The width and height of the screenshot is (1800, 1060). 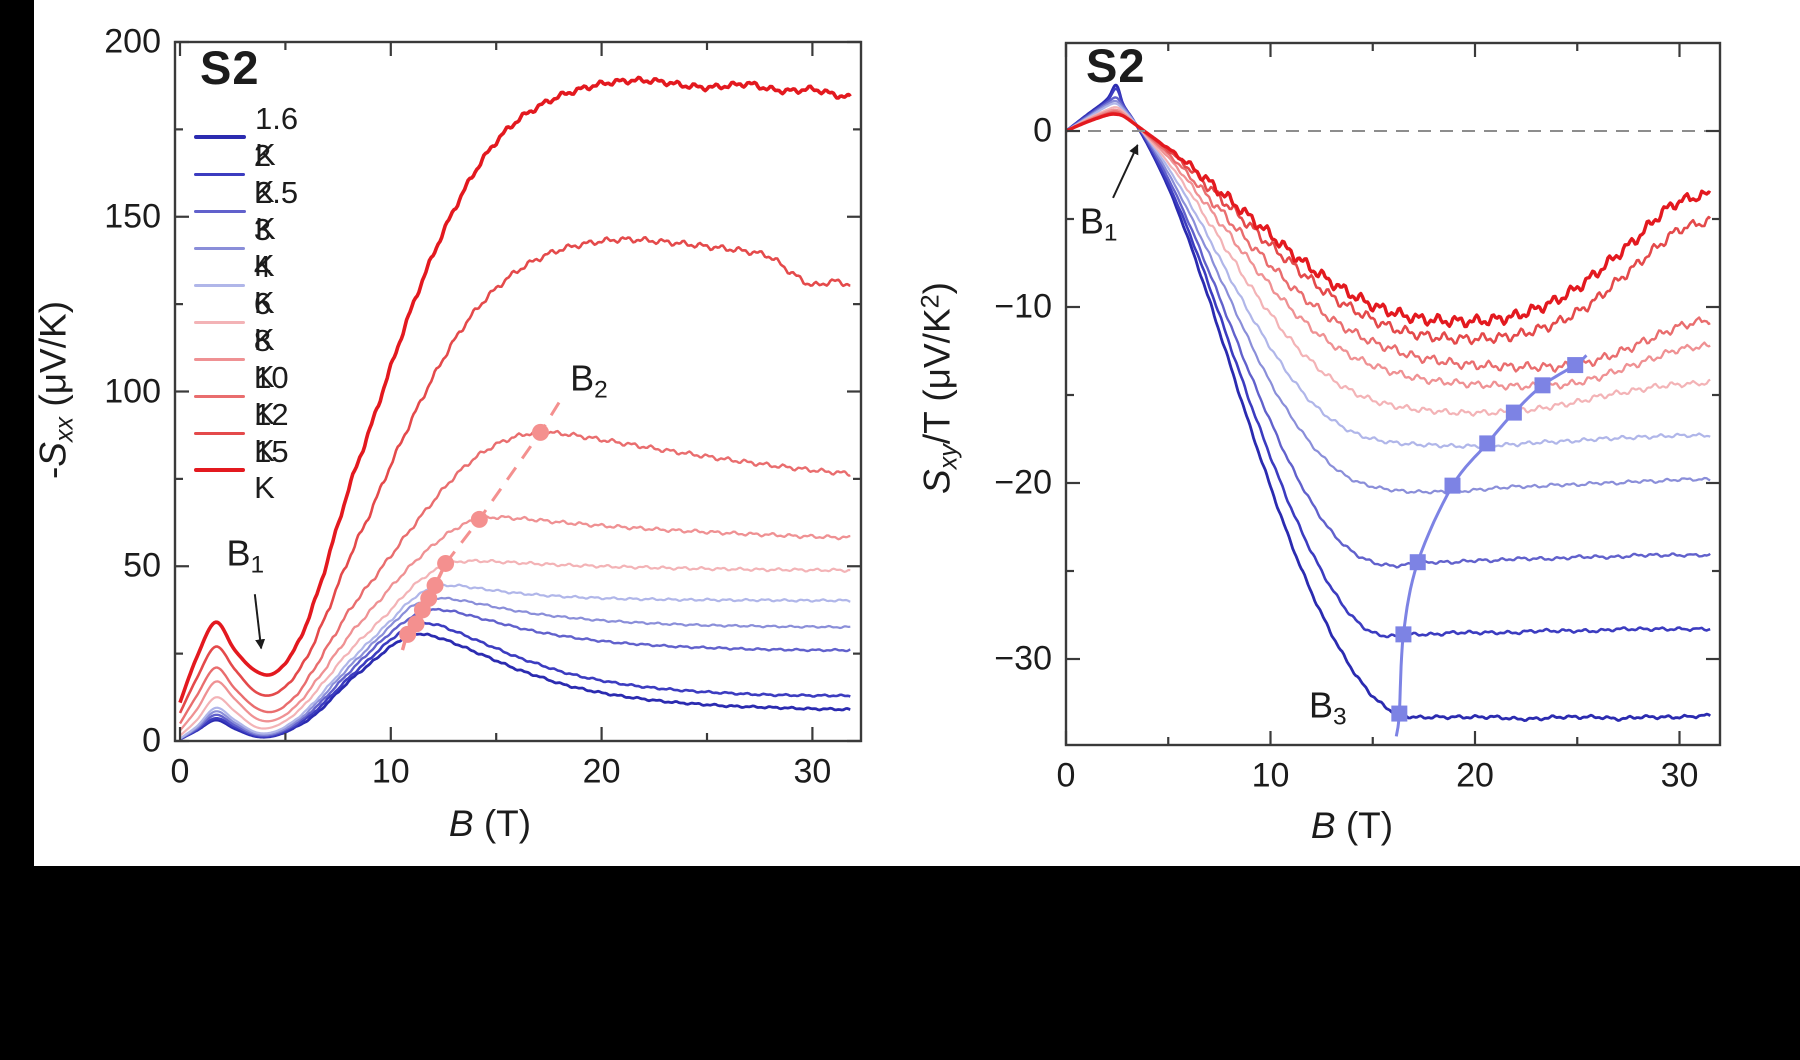 I want to click on legend-item-25K: 2.5 K, so click(x=253, y=210).